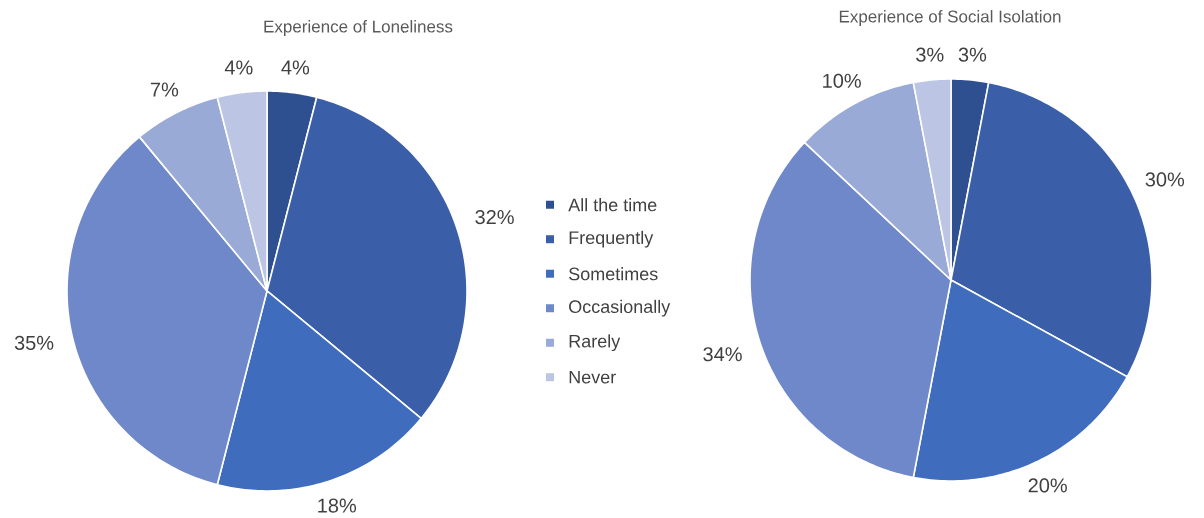 The width and height of the screenshot is (1204, 518). I want to click on data-label: 35%, so click(34, 342).